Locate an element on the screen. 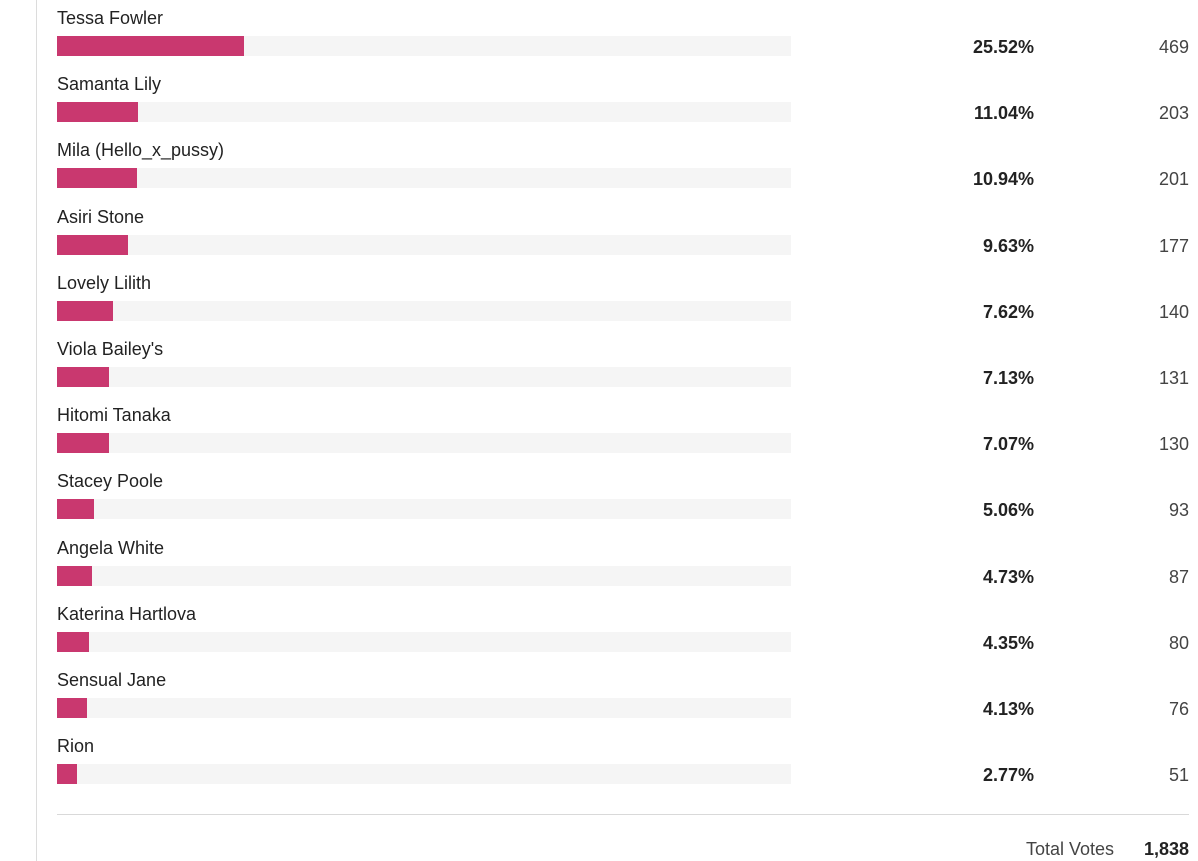  poll-option-votes: 140 is located at coordinates (1173, 311).